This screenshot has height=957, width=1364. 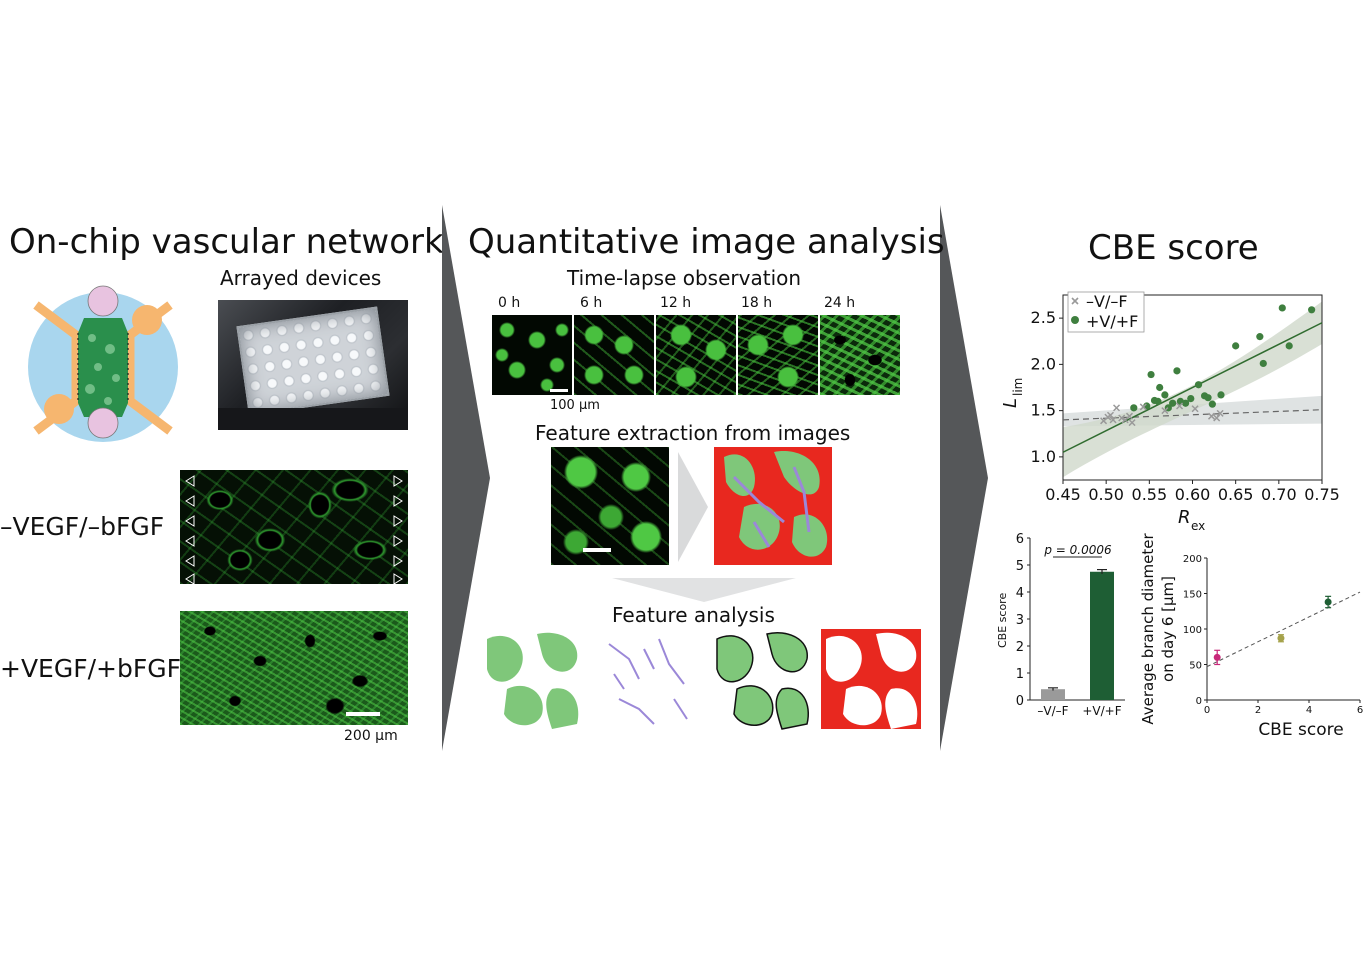 I want to click on x-axis-label-subscript: ex, so click(x=1198, y=526).